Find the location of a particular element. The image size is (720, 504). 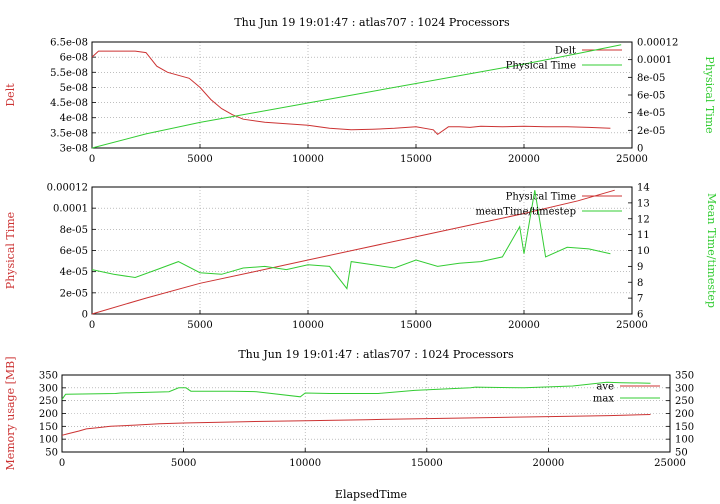

legend-label-1: Delt is located at coordinates (565, 51).